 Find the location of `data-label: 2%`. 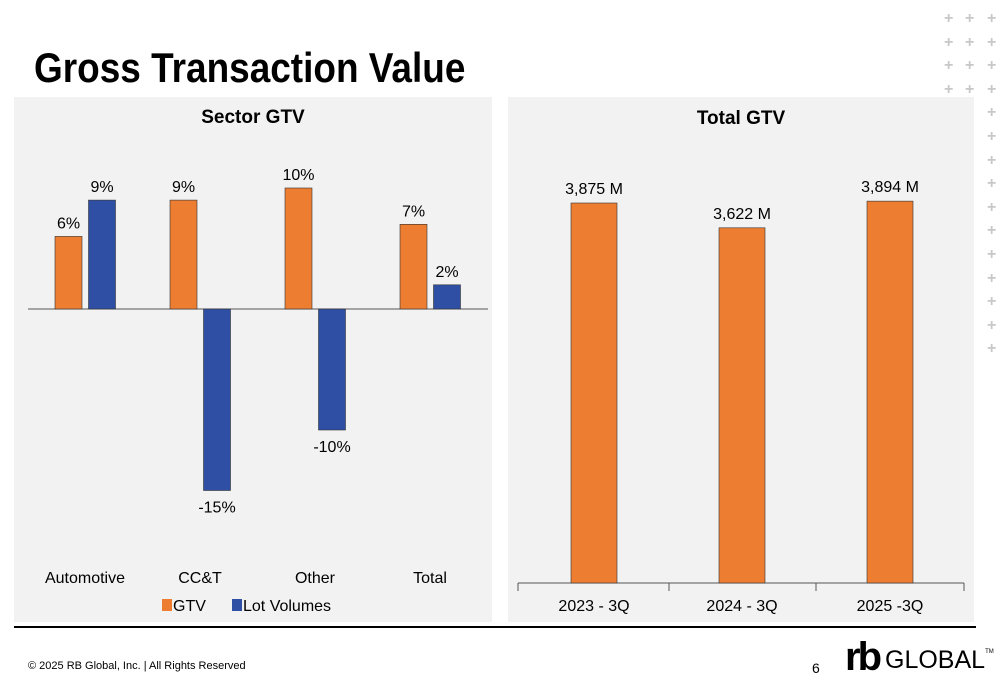

data-label: 2% is located at coordinates (446, 272).